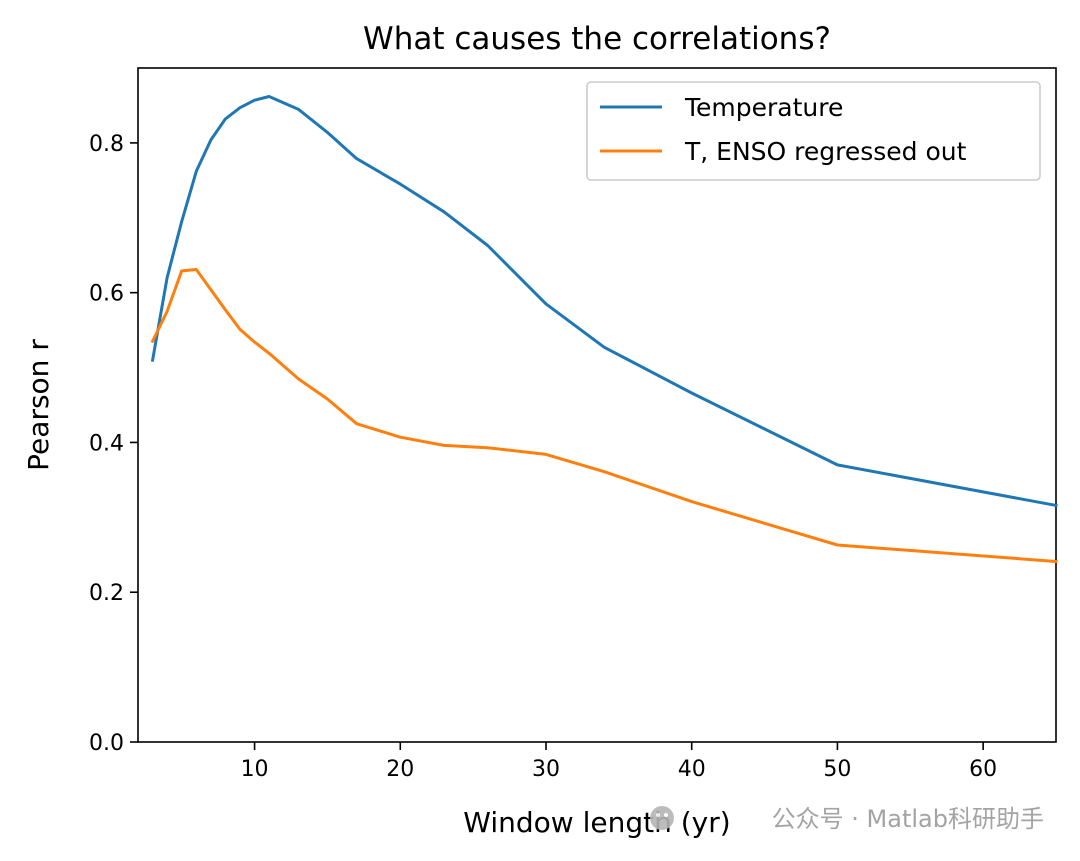  What do you see at coordinates (106, 743) in the screenshot?
I see `y-tick-label: 0.0` at bounding box center [106, 743].